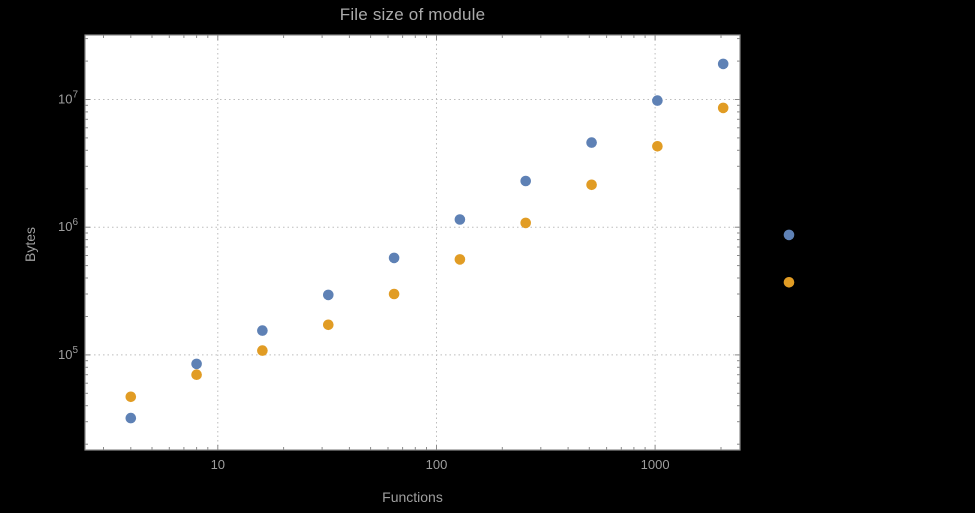 This screenshot has width=975, height=513. I want to click on y-tick-label: 10⁵, so click(68, 353).